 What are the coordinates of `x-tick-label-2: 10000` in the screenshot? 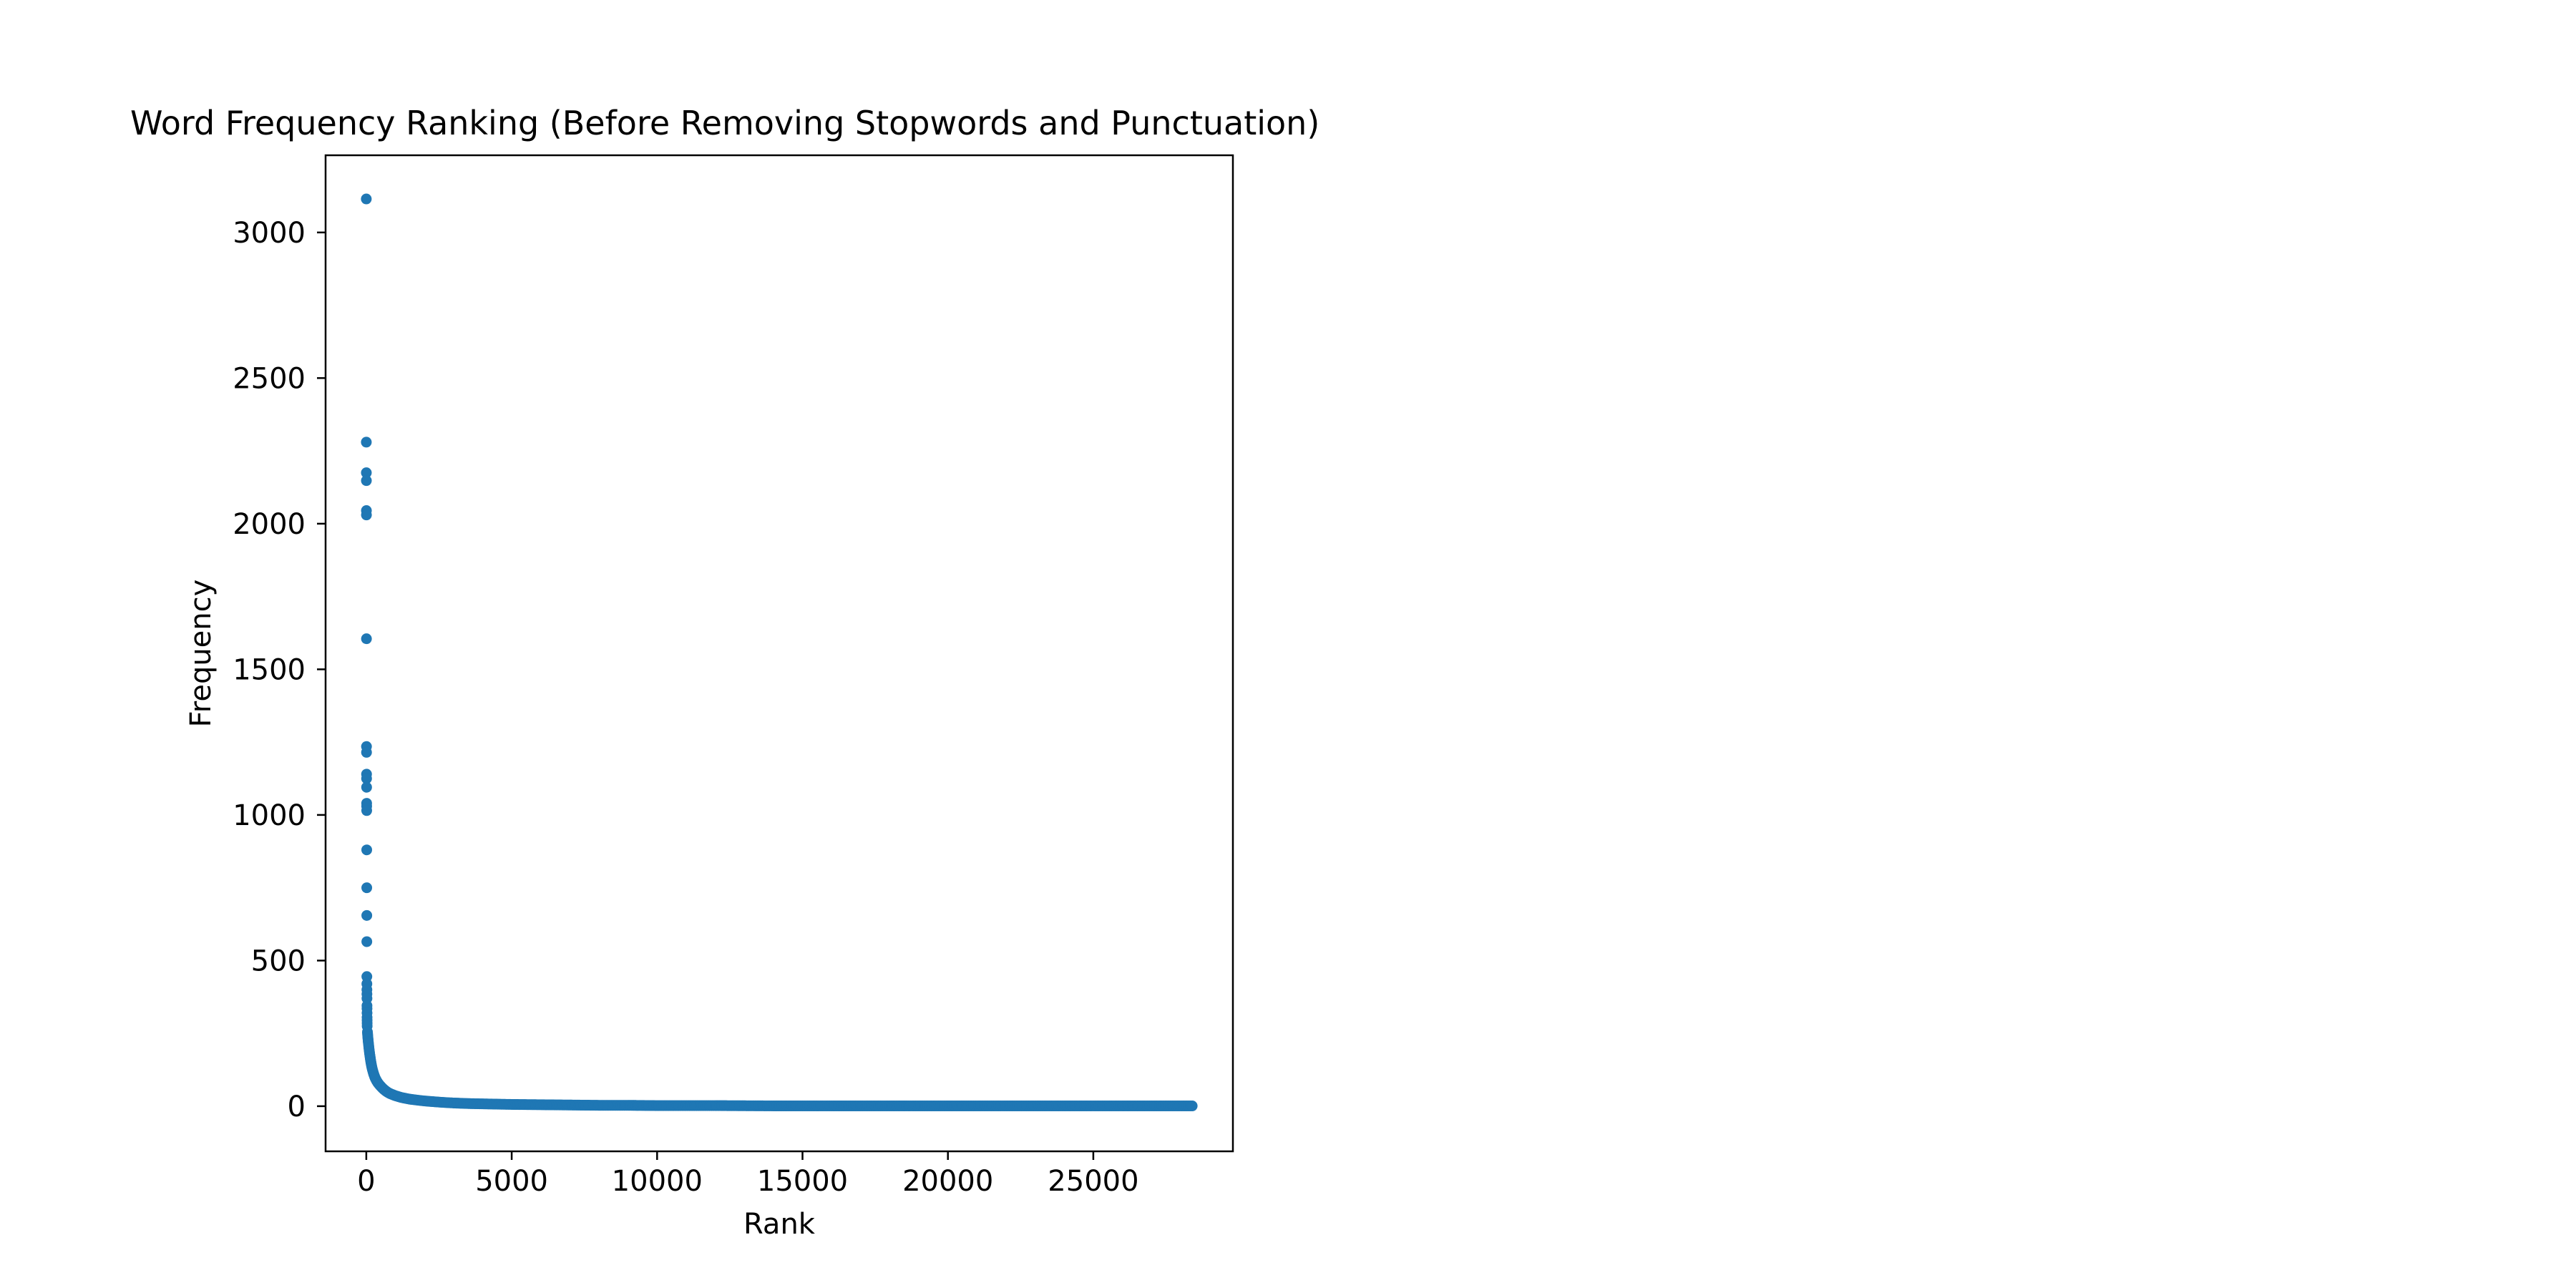 It's located at (657, 1181).